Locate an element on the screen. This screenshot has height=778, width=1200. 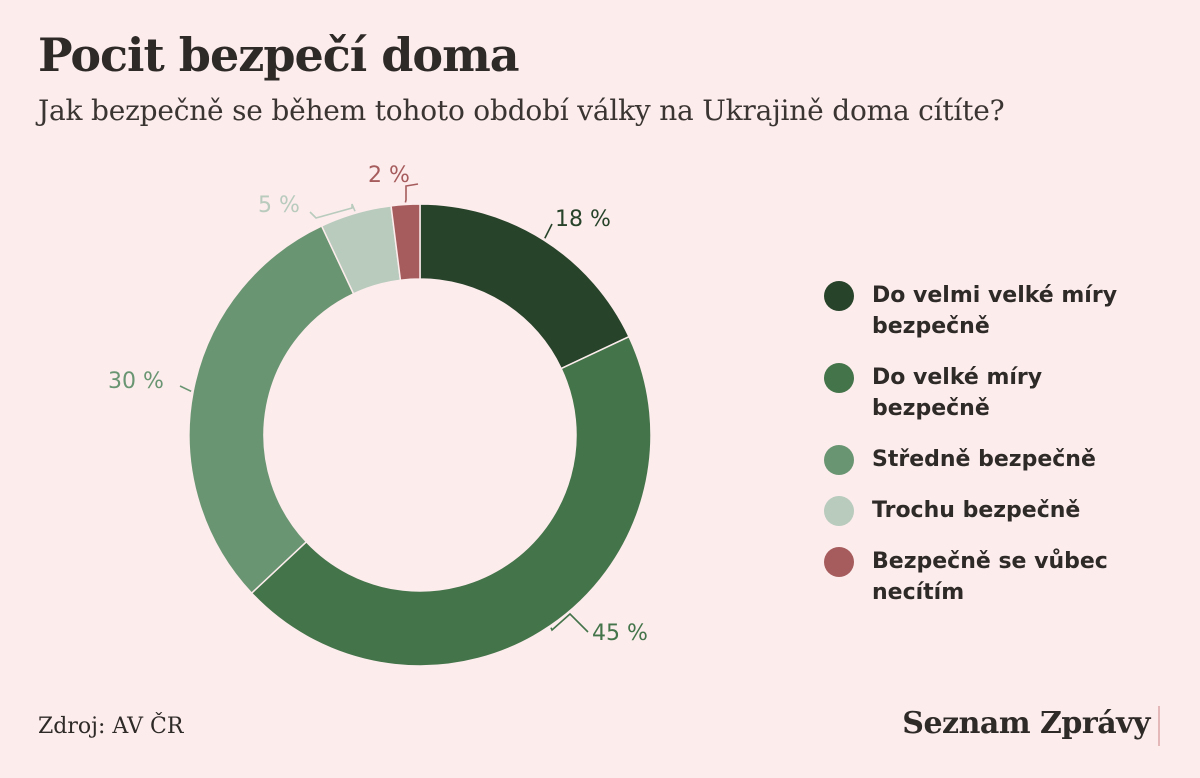
data-label: 18 % is located at coordinates (583, 219).